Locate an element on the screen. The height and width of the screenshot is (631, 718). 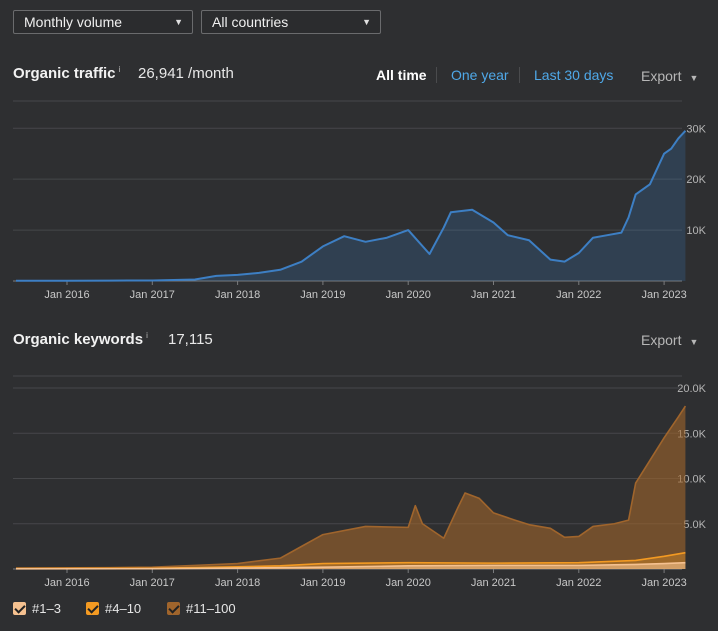
legend-item-4-10: #4–10 is located at coordinates (113, 608).